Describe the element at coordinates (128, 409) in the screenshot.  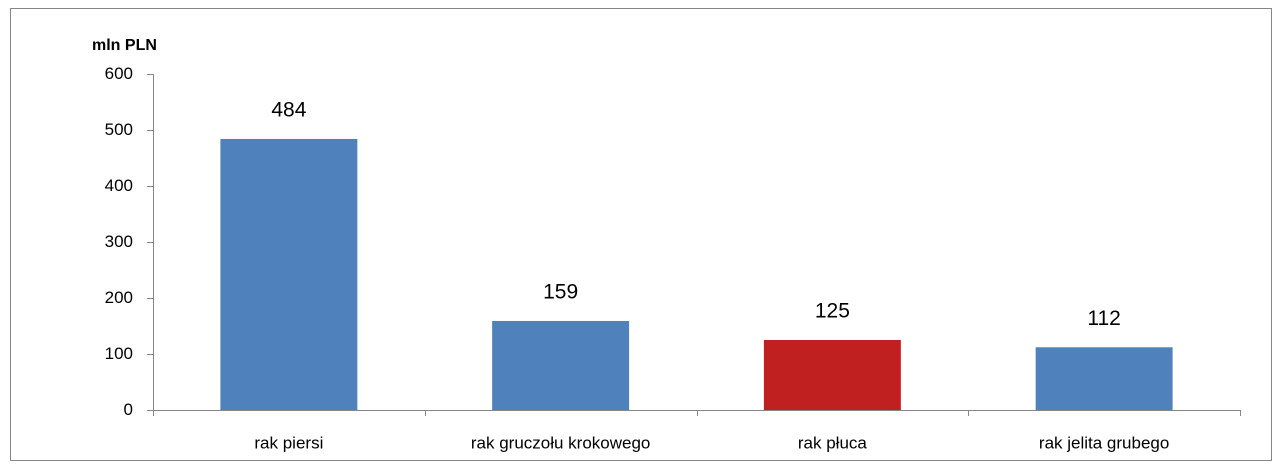
I see `y-tick-label: 0` at that location.